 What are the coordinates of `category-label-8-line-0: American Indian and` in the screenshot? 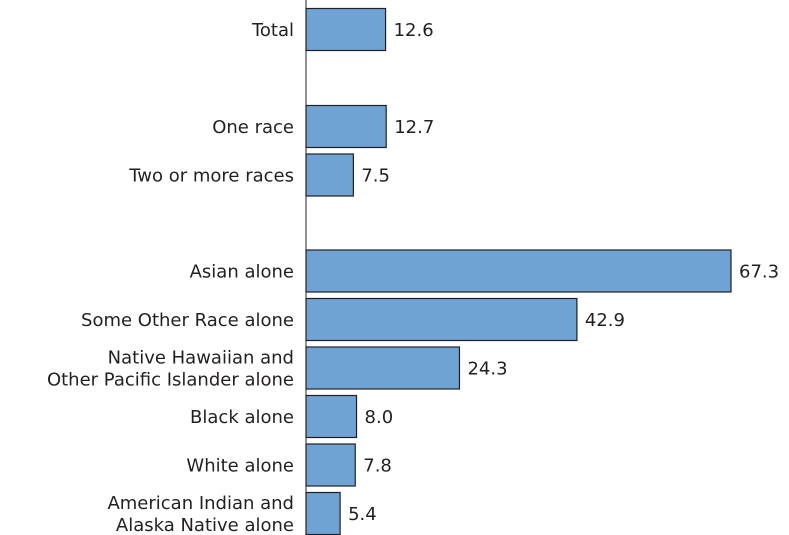 It's located at (200, 503).